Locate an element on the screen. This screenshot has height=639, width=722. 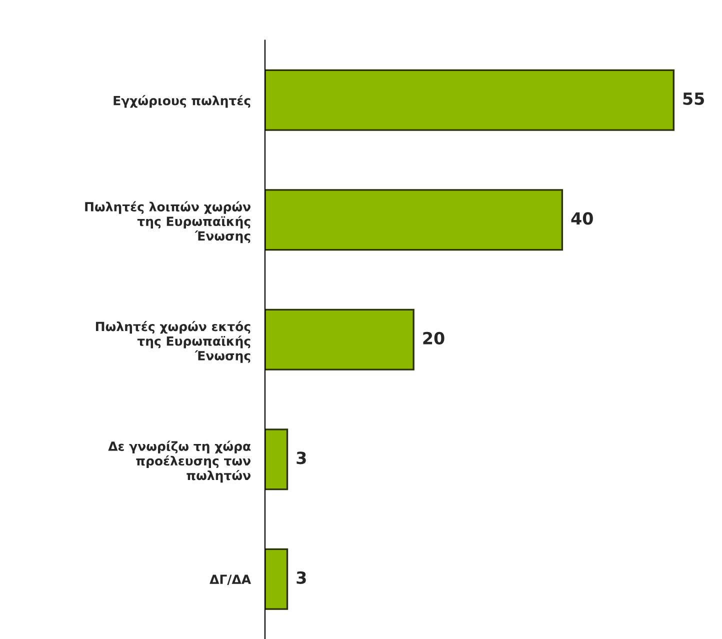
y-tick-label: Πωλητές χωρών εκτός της Ευρωπαϊκής Ένωσης is located at coordinates (173, 342).